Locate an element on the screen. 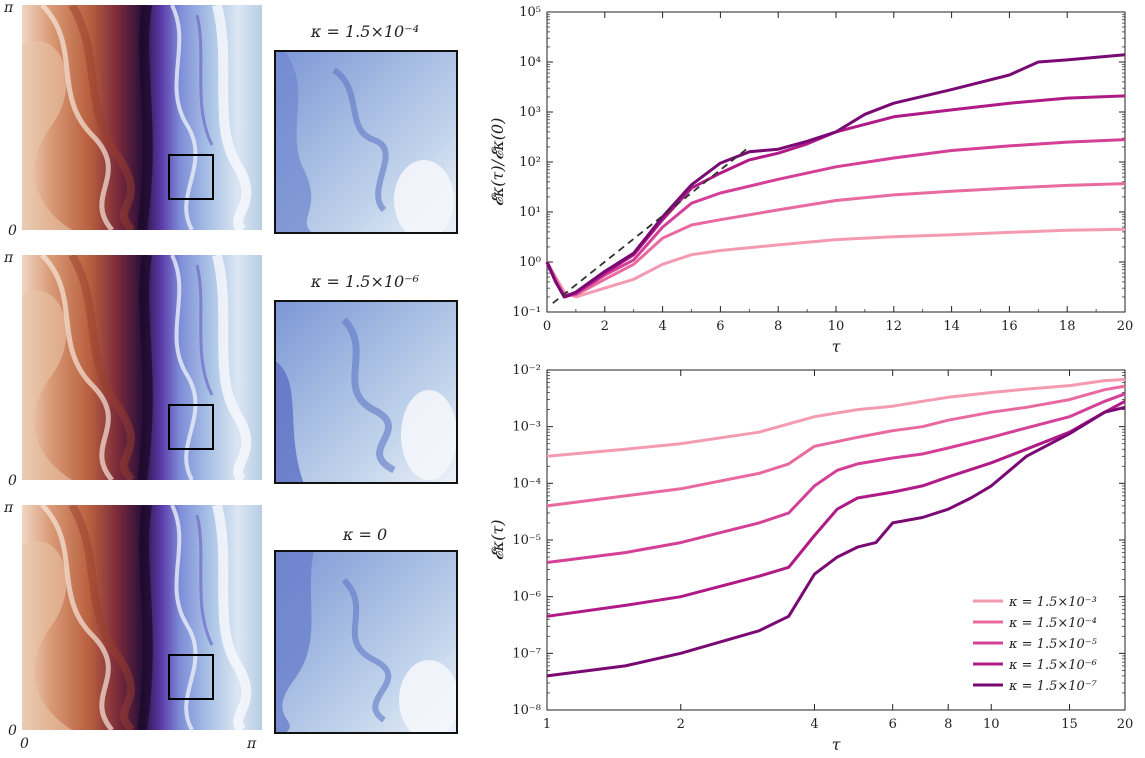 This screenshot has width=1145, height=758. top-chart-xtick-label: 12 is located at coordinates (894, 326).